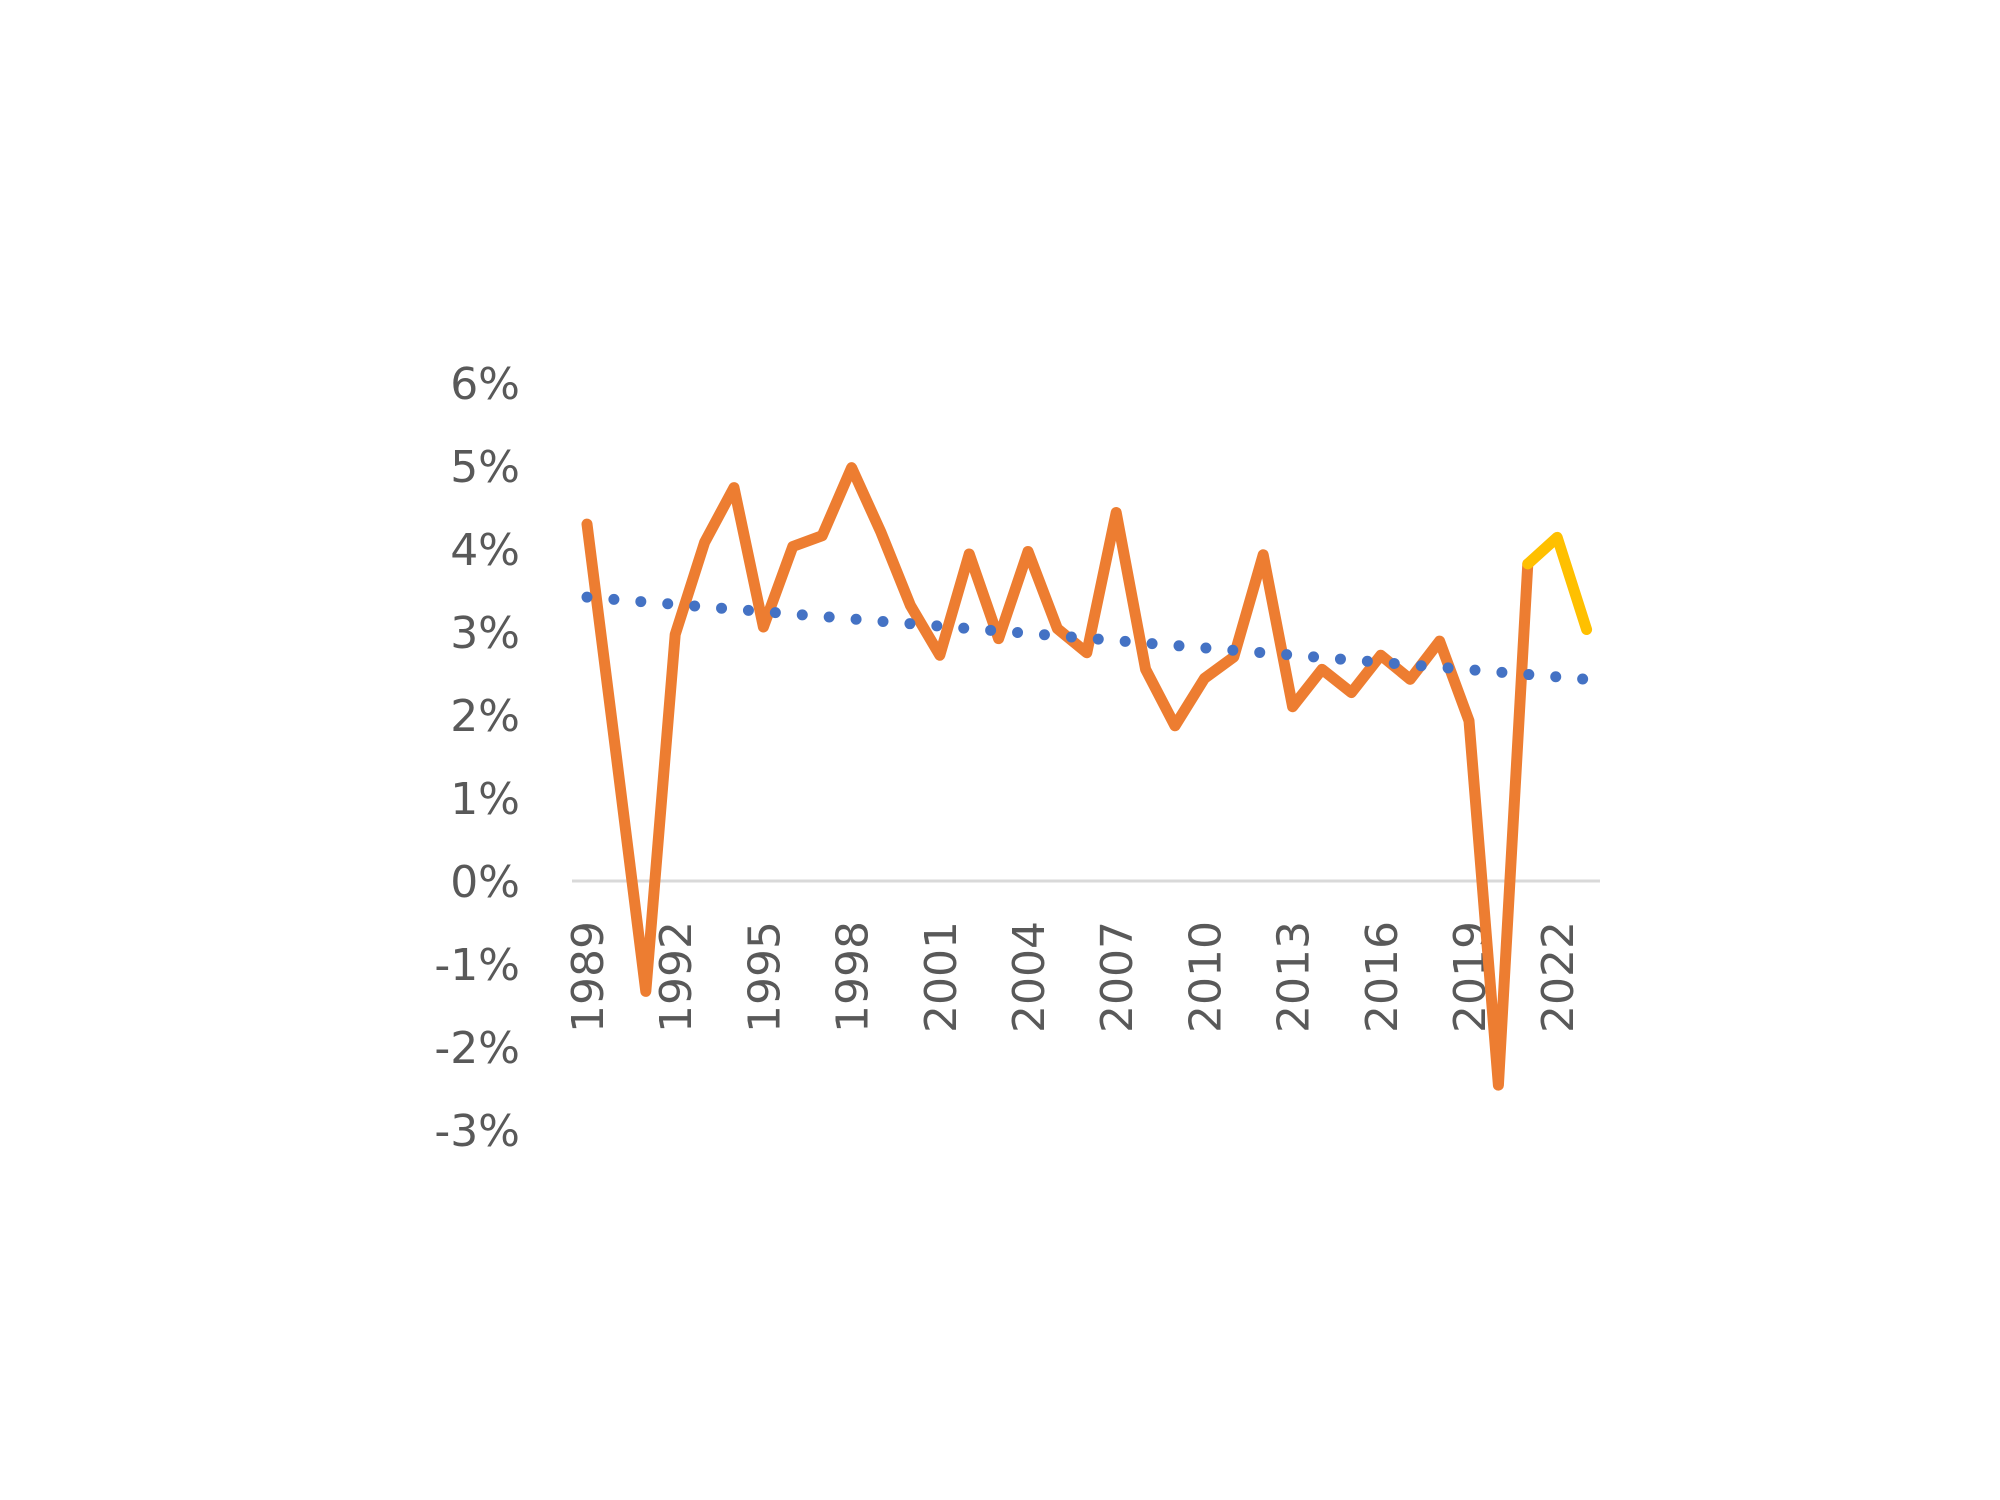 The width and height of the screenshot is (2000, 1500). Describe the element at coordinates (588, 977) in the screenshot. I see `x-tick-label: 1989` at that location.